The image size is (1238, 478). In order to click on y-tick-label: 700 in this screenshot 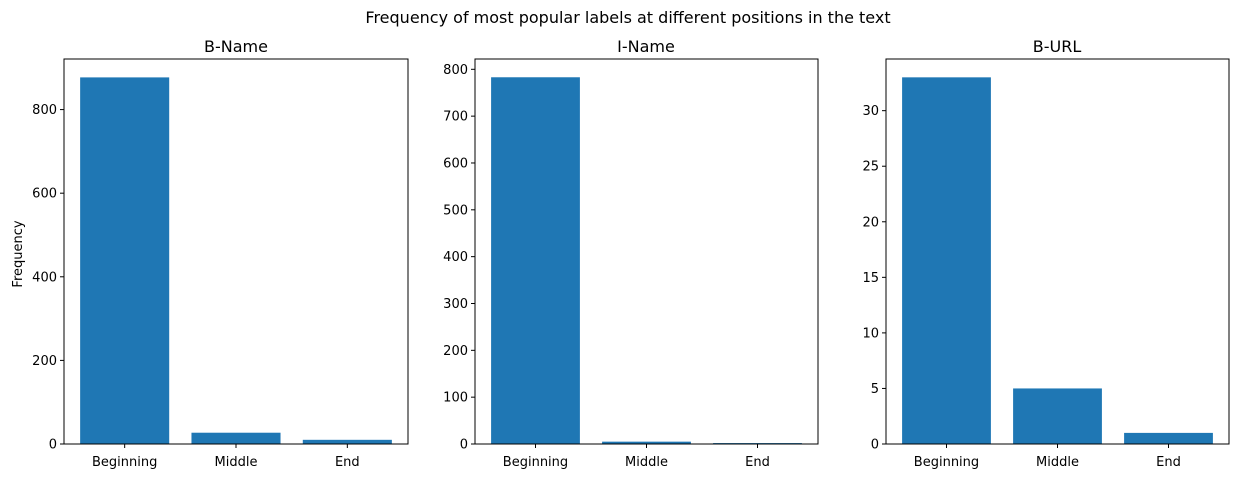, I will do `click(455, 117)`.